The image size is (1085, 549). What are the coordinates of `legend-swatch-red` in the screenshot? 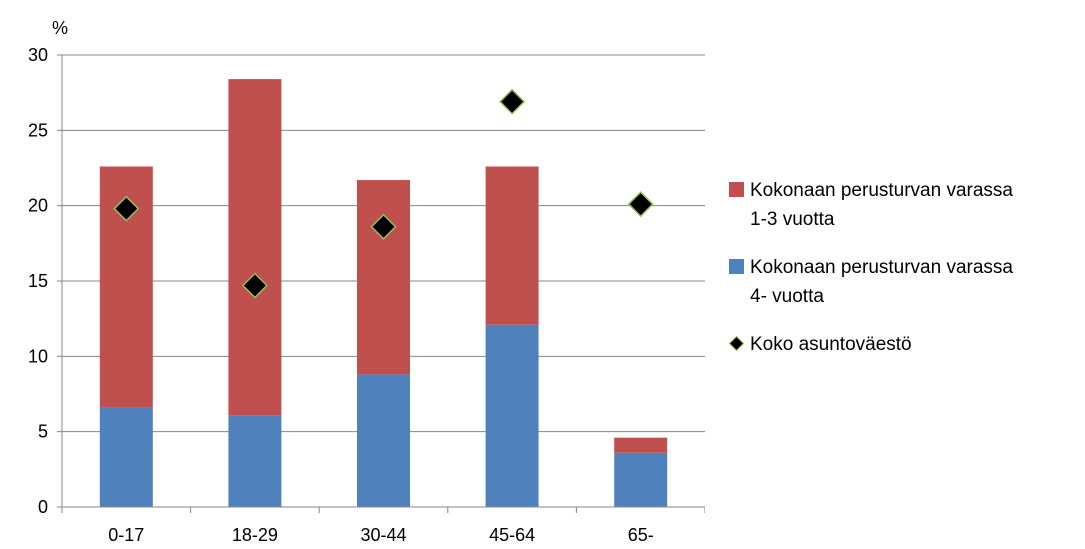 It's located at (736, 189).